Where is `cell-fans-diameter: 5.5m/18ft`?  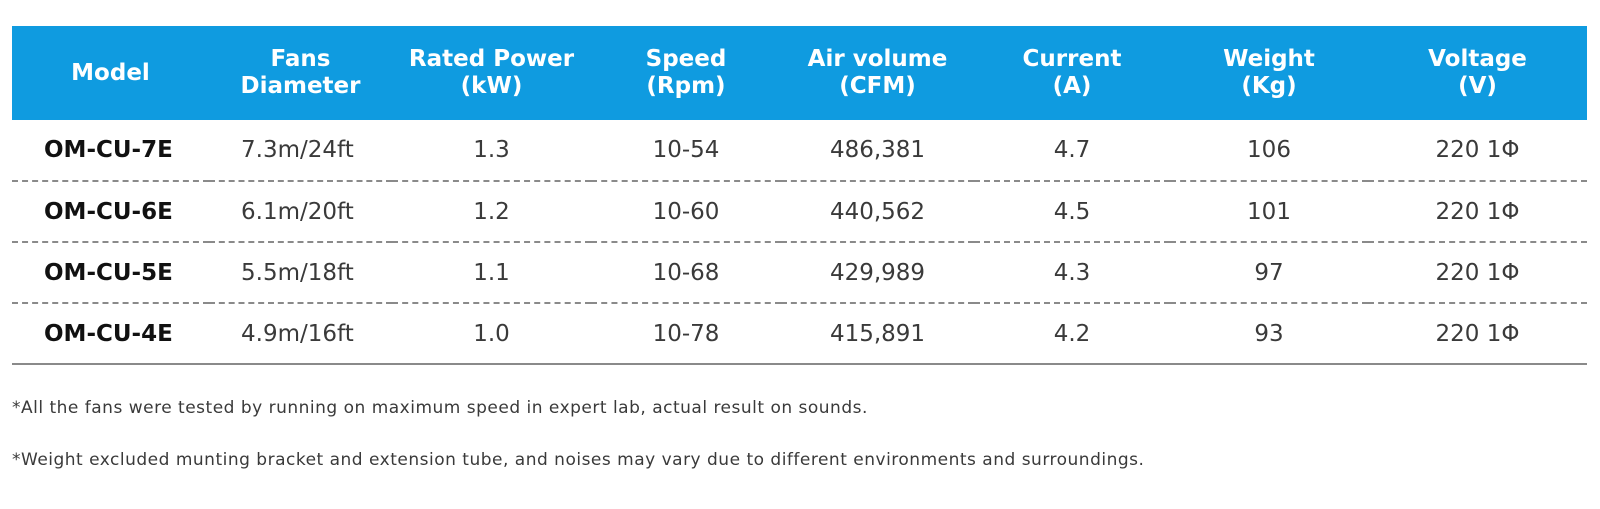
cell-fans-diameter: 5.5m/18ft is located at coordinates (300, 273).